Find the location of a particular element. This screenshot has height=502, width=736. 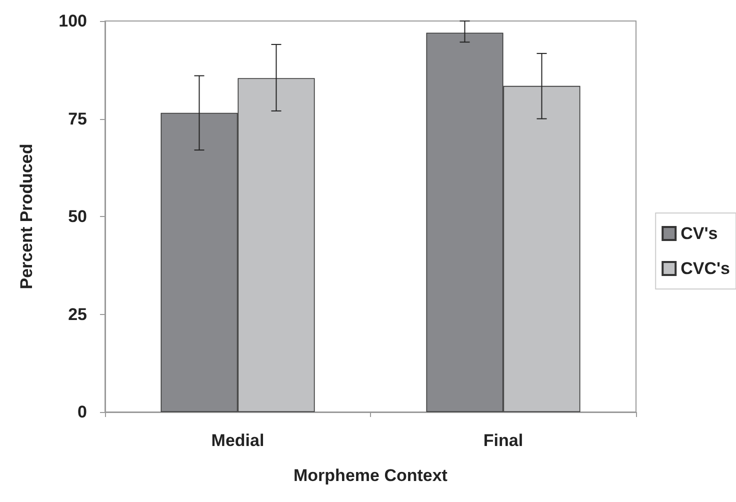

y-tick-label: 0 is located at coordinates (82, 412).